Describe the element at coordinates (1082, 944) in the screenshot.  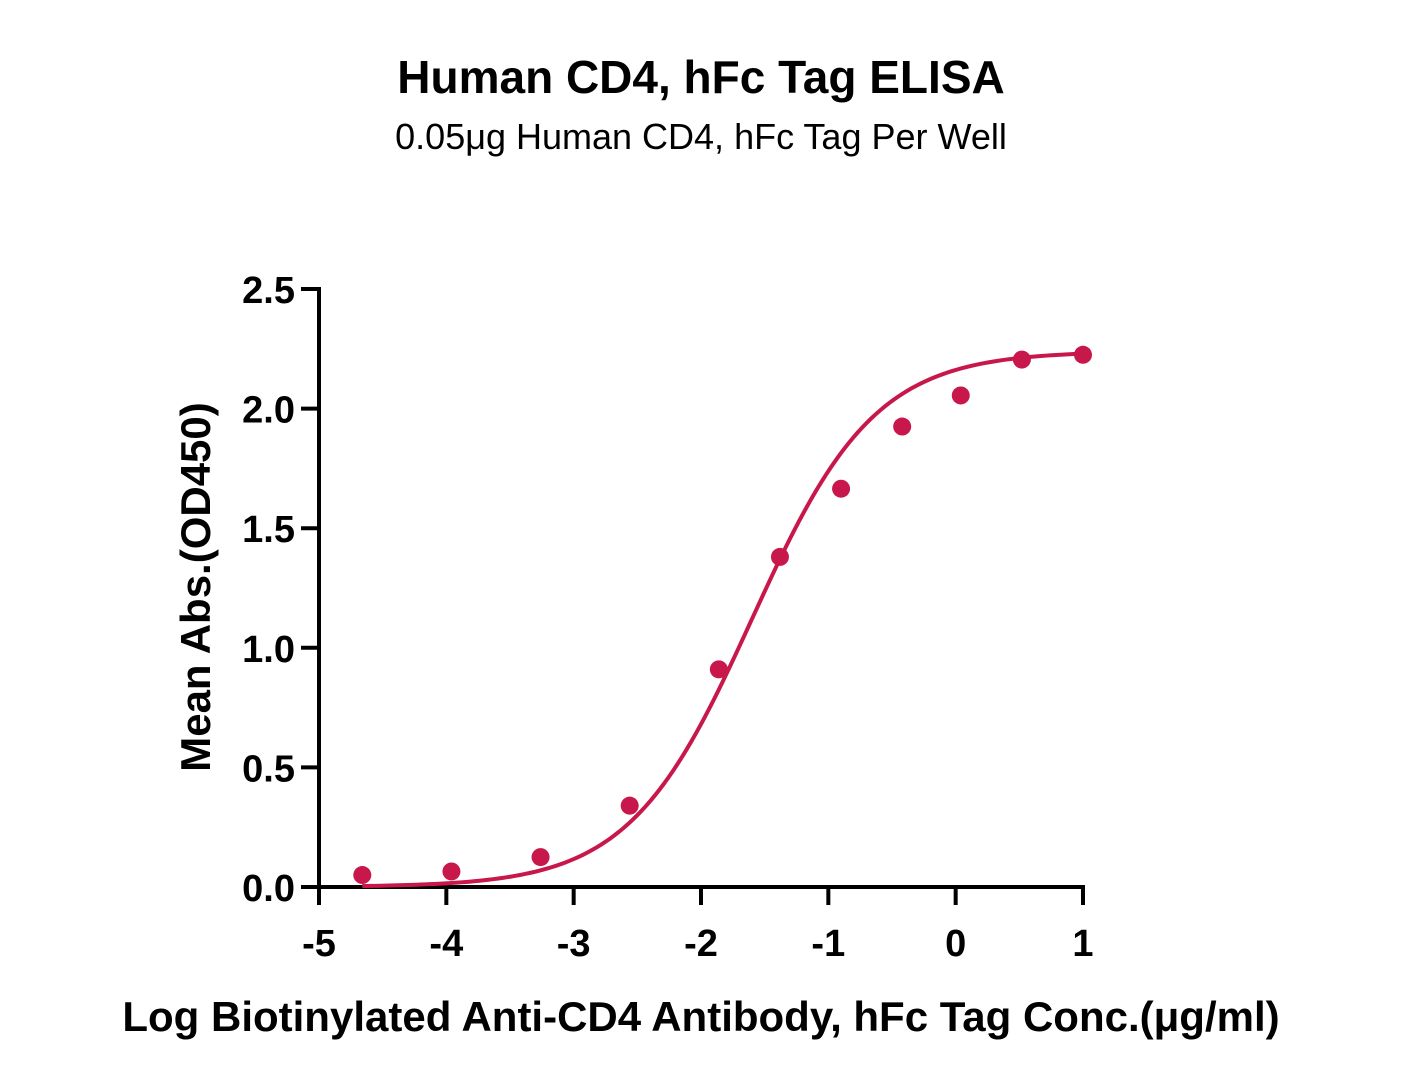
I see `x-tick-label: 1` at that location.